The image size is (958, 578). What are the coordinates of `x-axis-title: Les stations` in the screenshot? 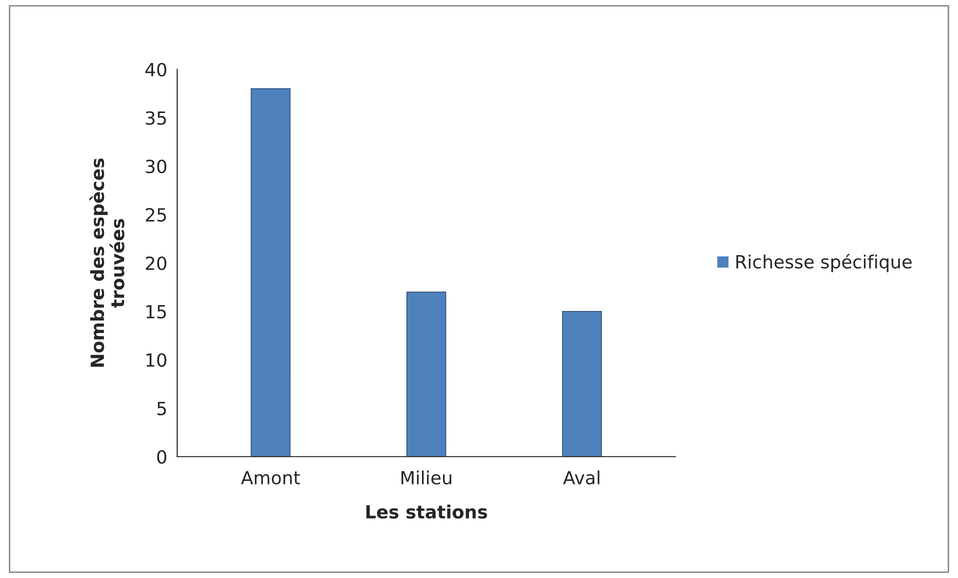 It's located at (427, 511).